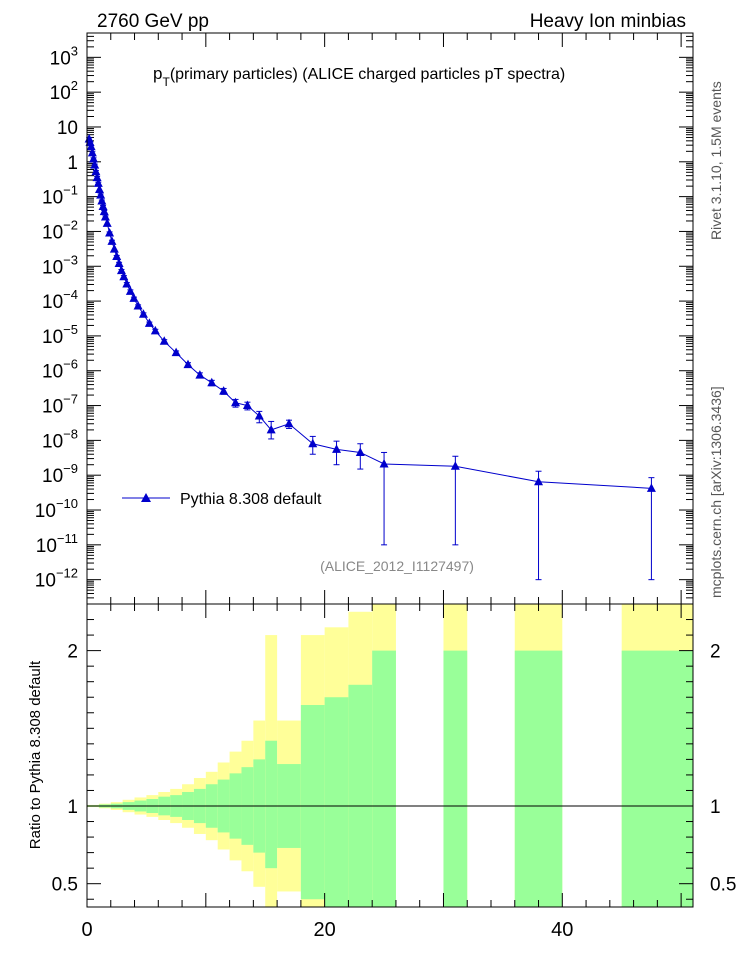 The width and height of the screenshot is (746, 972). What do you see at coordinates (70, 224) in the screenshot?
I see `y-tick-exponent: −2` at bounding box center [70, 224].